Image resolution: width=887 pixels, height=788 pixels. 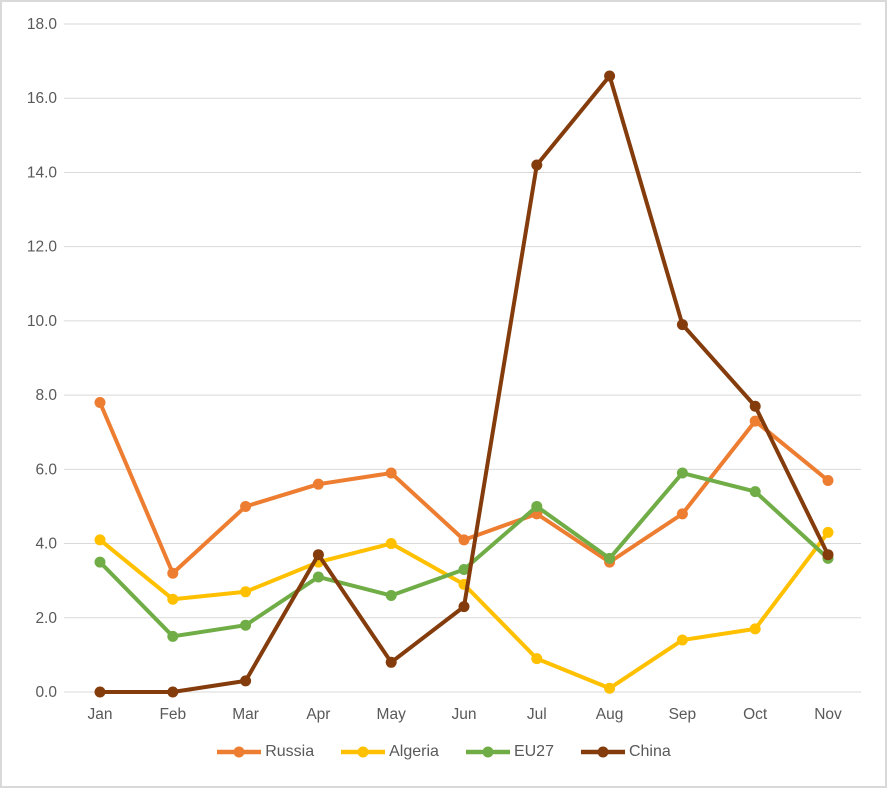 What do you see at coordinates (100, 403) in the screenshot?
I see `data-point-russia-jan` at bounding box center [100, 403].